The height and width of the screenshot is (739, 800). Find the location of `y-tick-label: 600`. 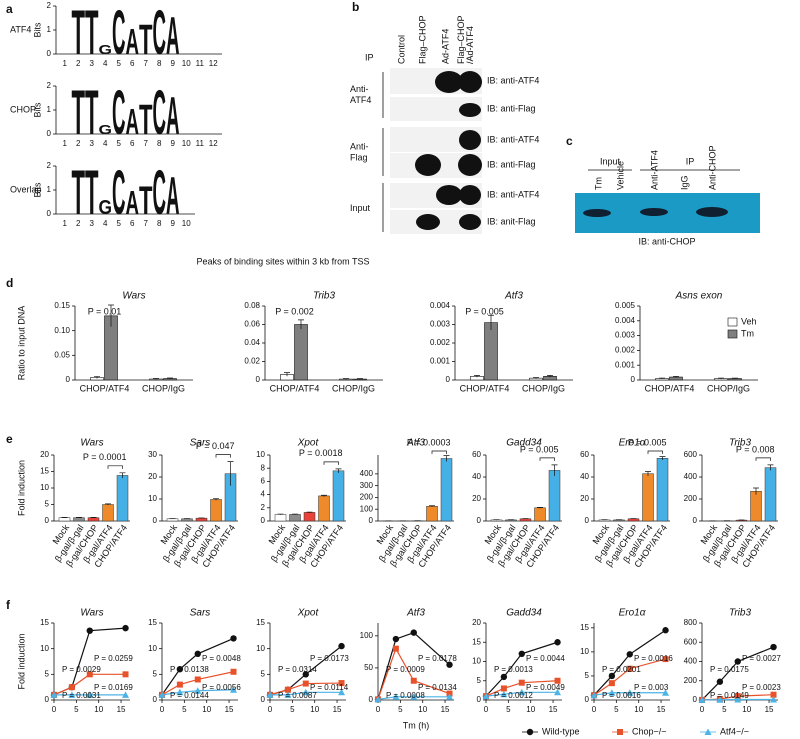

y-tick-label: 600 is located at coordinates (691, 454).